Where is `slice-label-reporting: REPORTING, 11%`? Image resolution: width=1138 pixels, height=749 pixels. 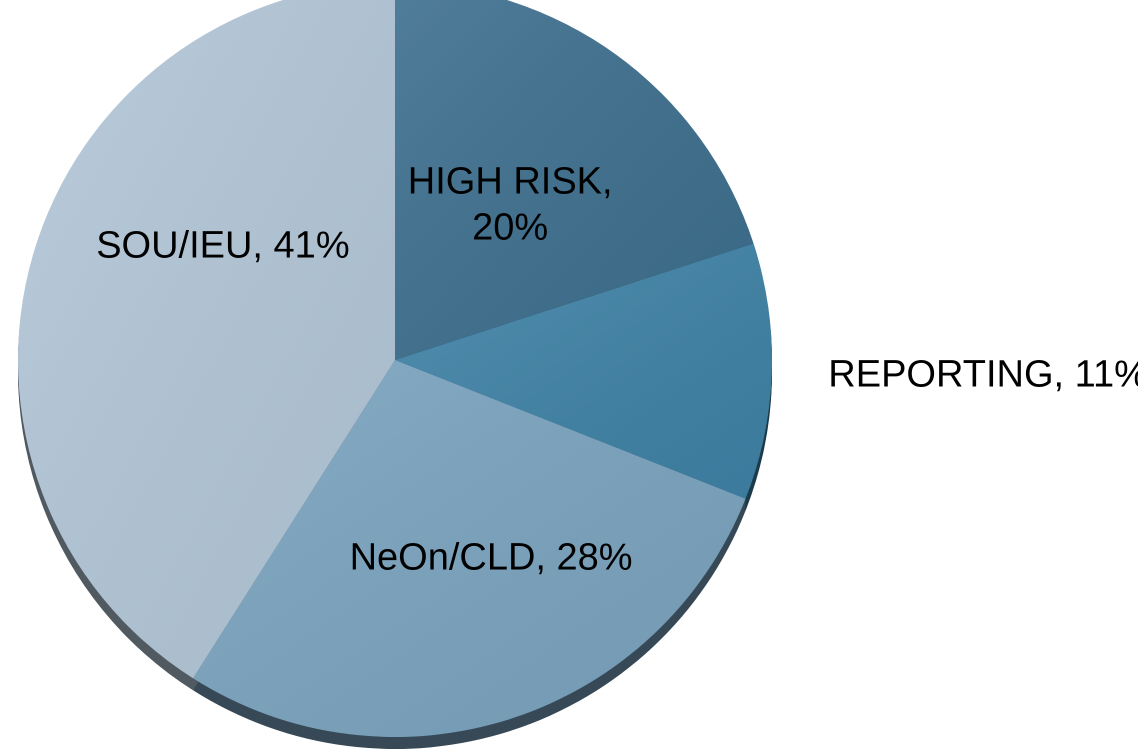 slice-label-reporting: REPORTING, 11% is located at coordinates (983, 375).